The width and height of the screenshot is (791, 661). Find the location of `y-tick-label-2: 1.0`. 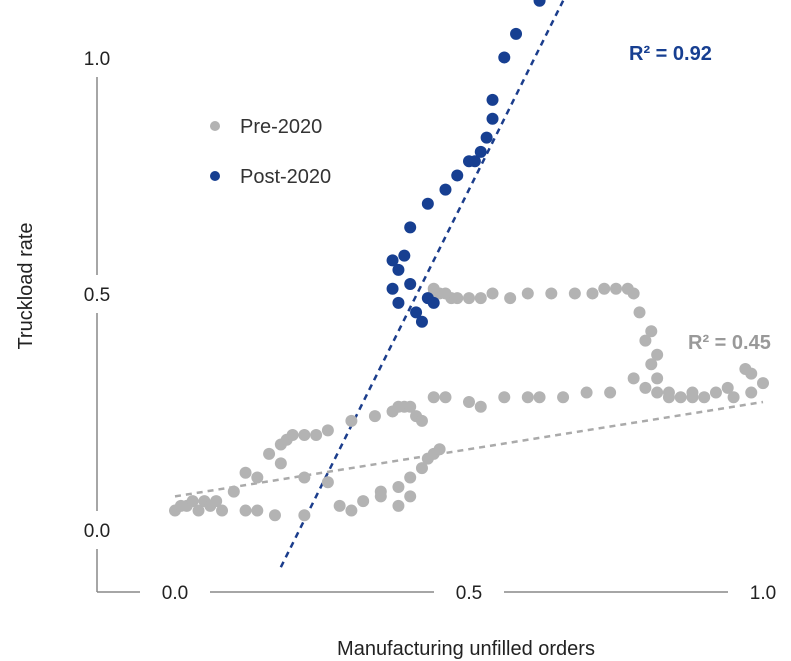

y-tick-label-2: 1.0 is located at coordinates (97, 59).